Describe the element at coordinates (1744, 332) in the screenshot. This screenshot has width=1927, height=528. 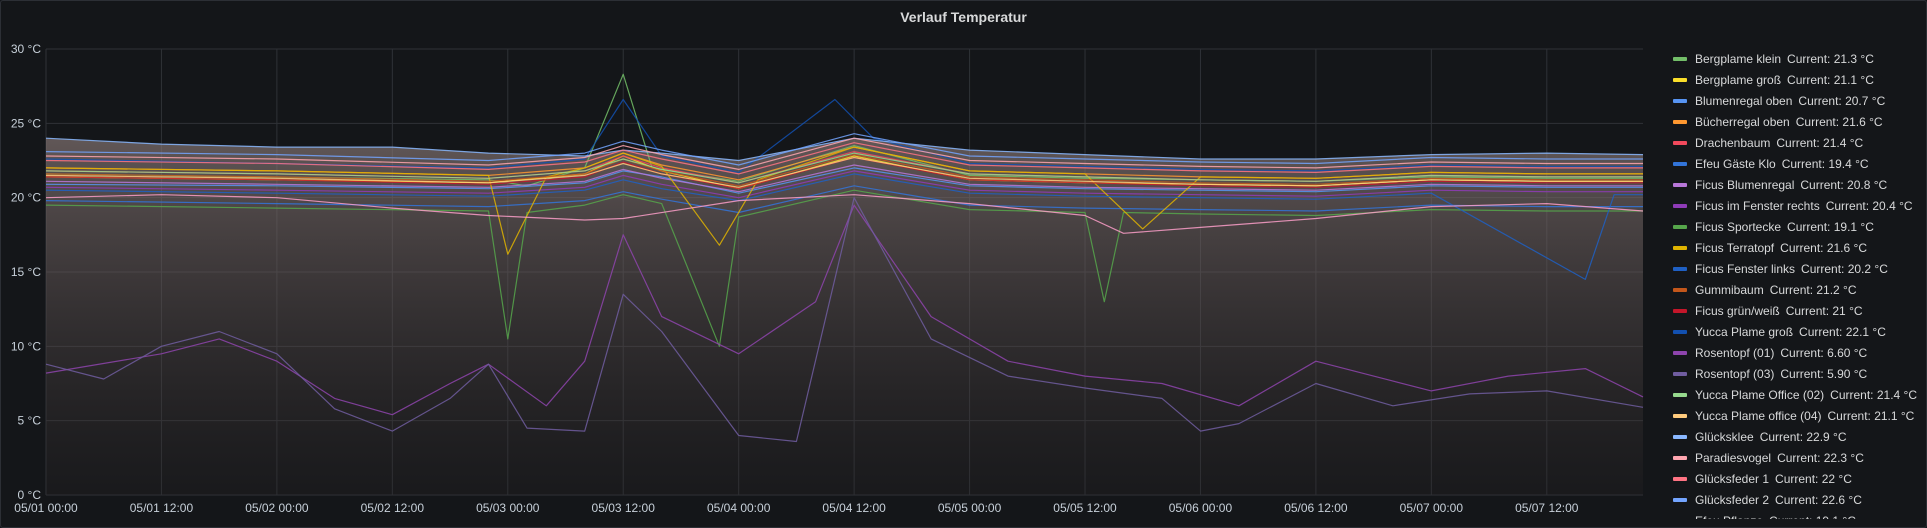
I see `legend-series-name: Yucca Plame groß` at that location.